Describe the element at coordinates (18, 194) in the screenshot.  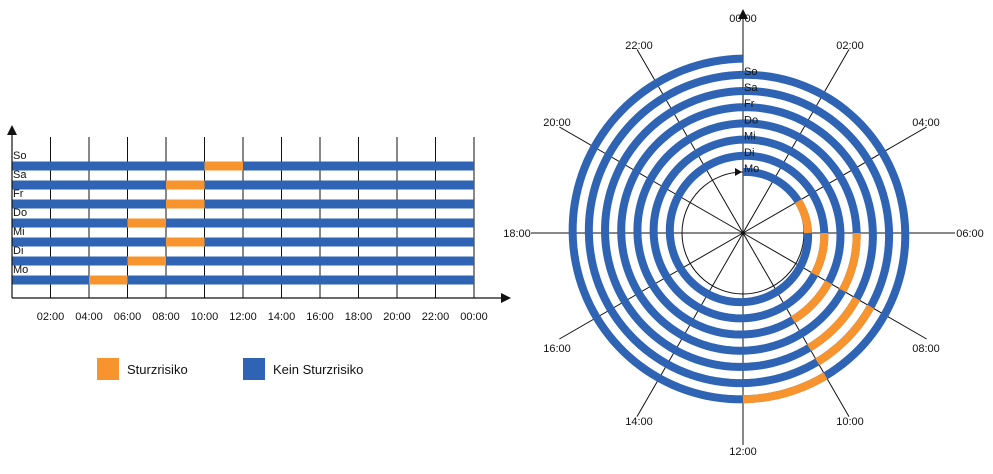
I see `day-label-Fr: Fr` at that location.